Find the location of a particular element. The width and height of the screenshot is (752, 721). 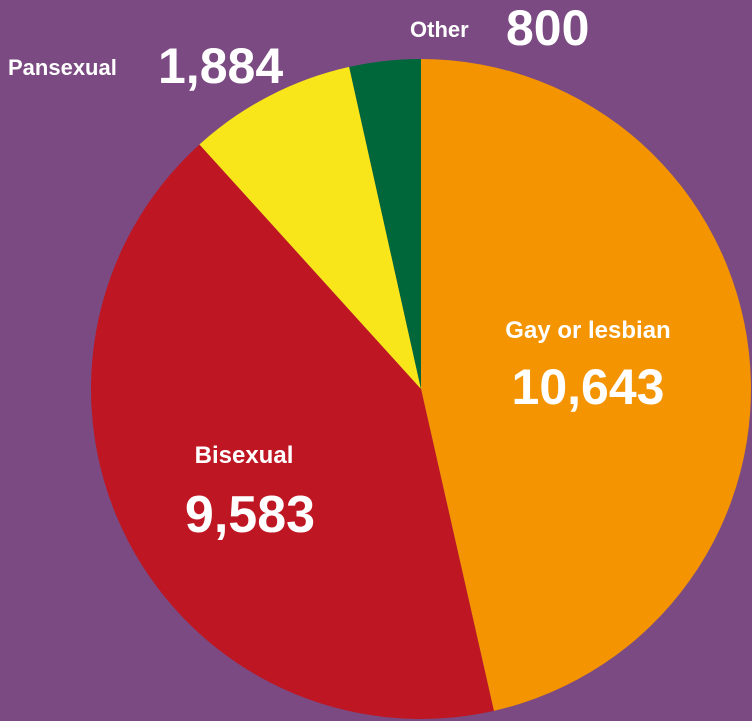

slice-label-pansexual: Pansexual is located at coordinates (62, 67).